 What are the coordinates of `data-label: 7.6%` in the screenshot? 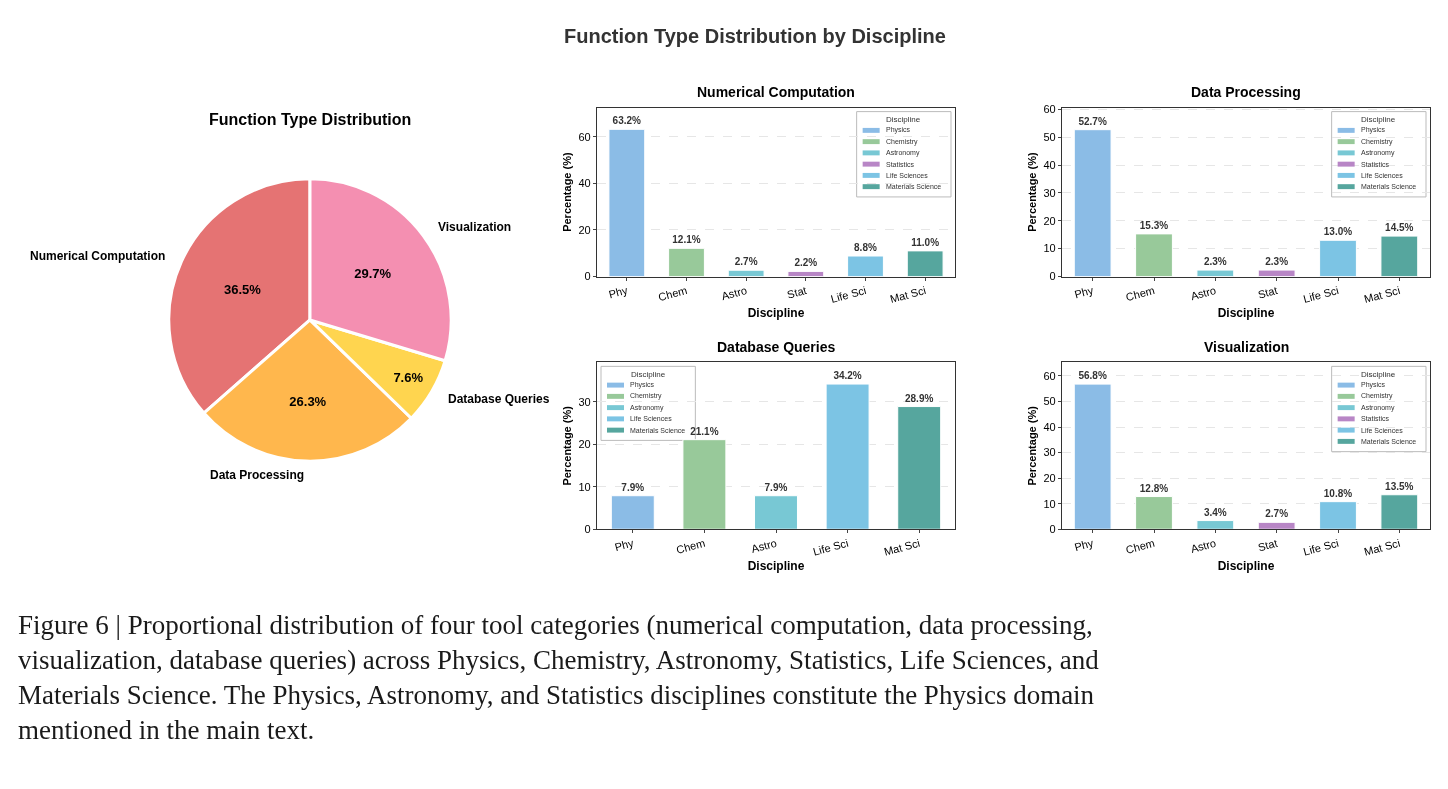 It's located at (408, 378).